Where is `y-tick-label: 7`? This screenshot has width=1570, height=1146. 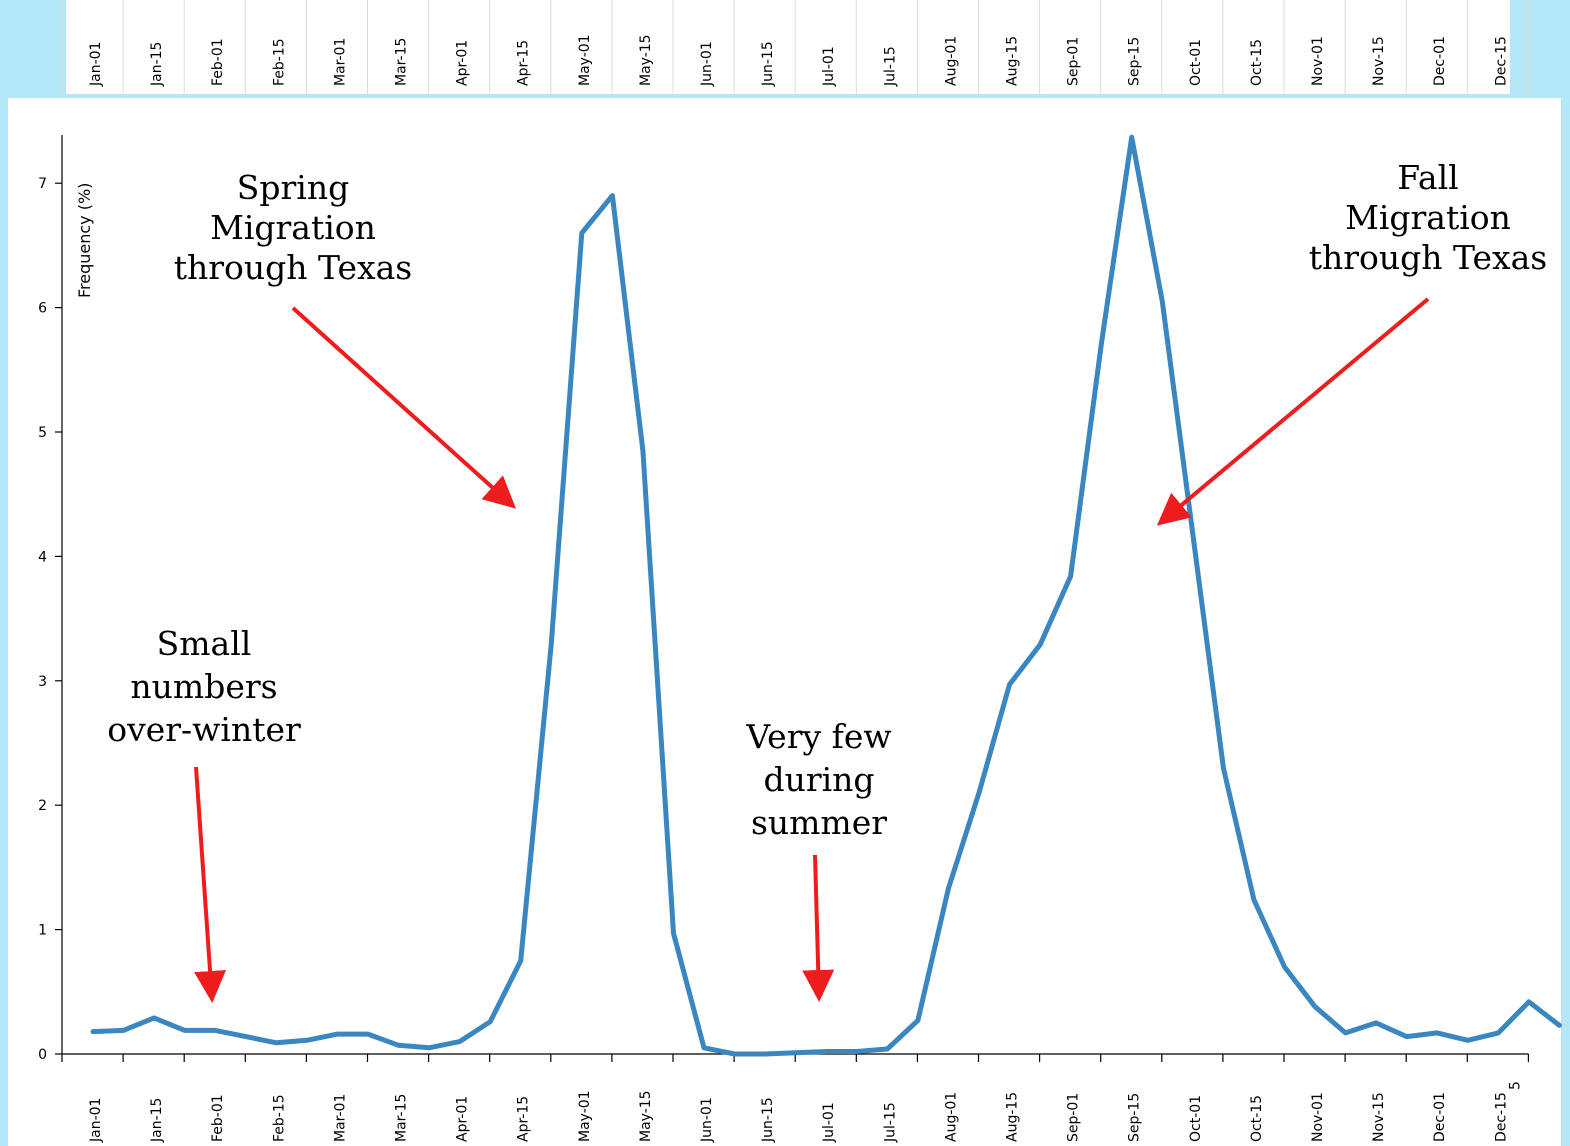 y-tick-label: 7 is located at coordinates (42, 184).